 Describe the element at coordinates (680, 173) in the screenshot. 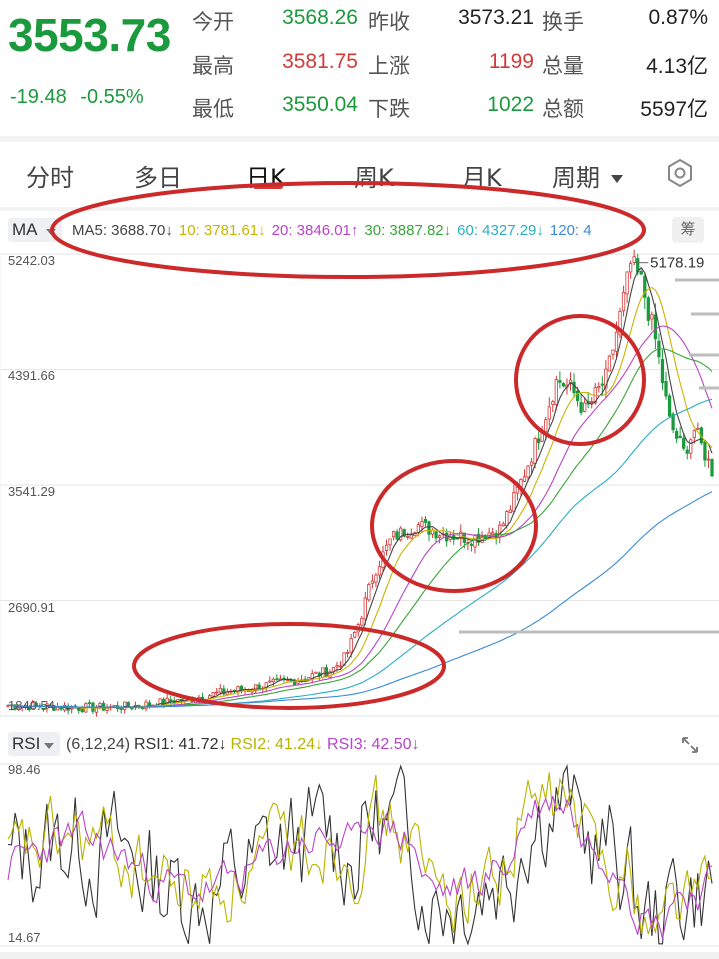

I see `settings-hexagon-icon` at that location.